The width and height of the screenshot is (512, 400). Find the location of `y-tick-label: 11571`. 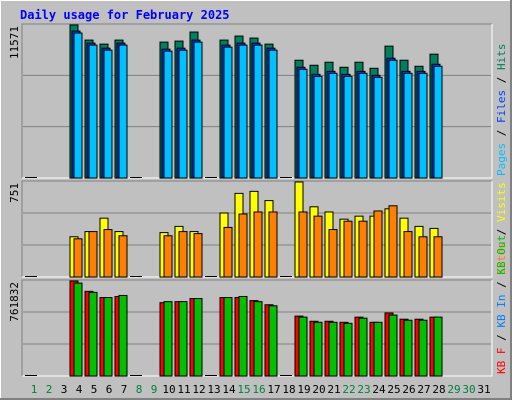

y-tick-label: 11571 is located at coordinates (14, 42).